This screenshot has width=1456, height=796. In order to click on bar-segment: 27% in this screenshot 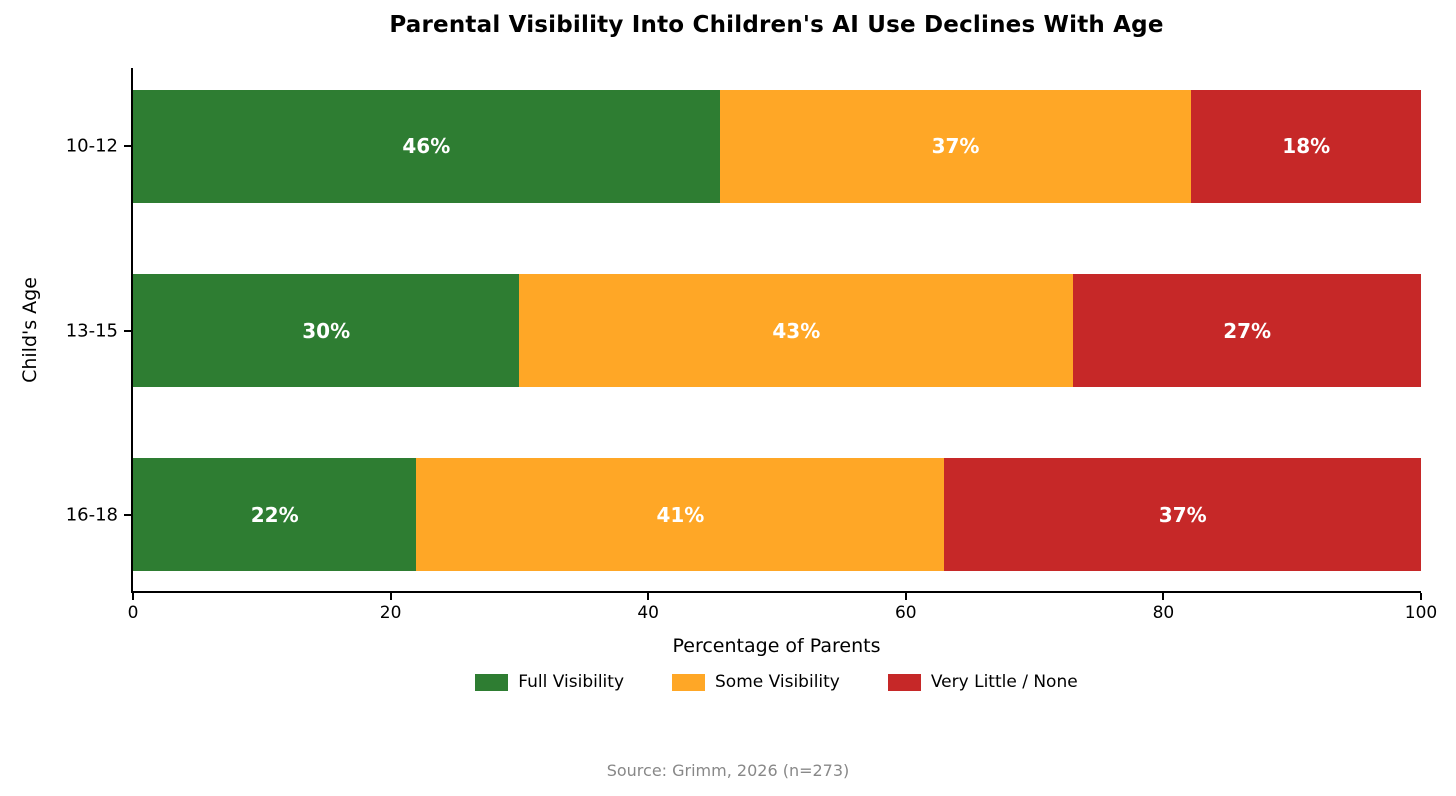, I will do `click(1247, 330)`.